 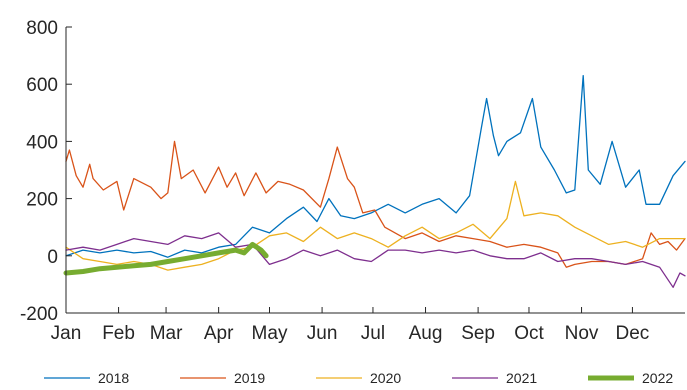 What do you see at coordinates (249, 378) in the screenshot?
I see `legend-label-2019: 2019` at bounding box center [249, 378].